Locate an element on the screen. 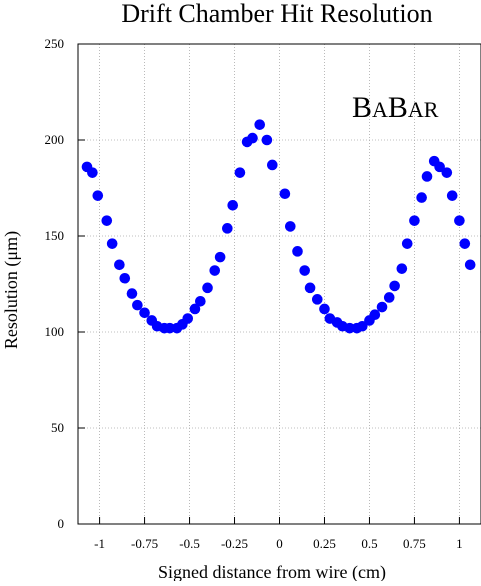 This screenshot has height=586, width=481. babar-b1: B is located at coordinates (362, 107).